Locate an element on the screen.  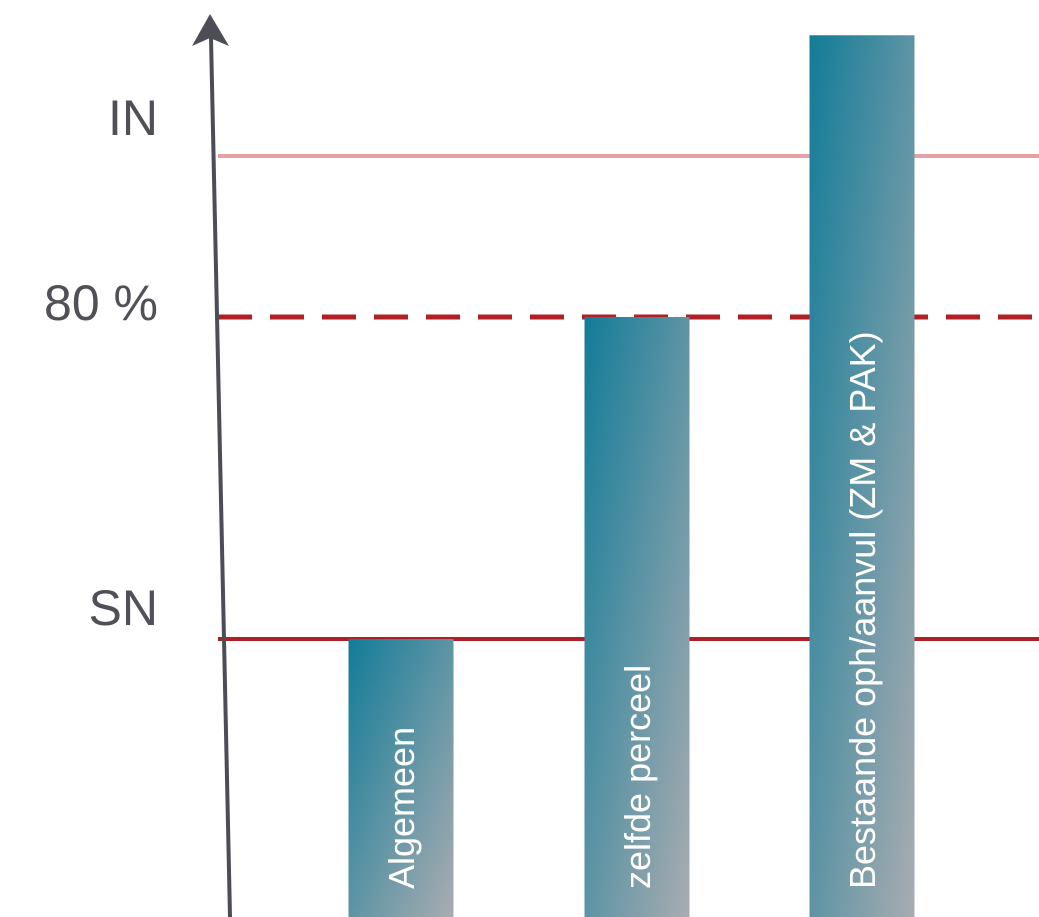
bar-label-0: Algemeen is located at coordinates (401, 808).